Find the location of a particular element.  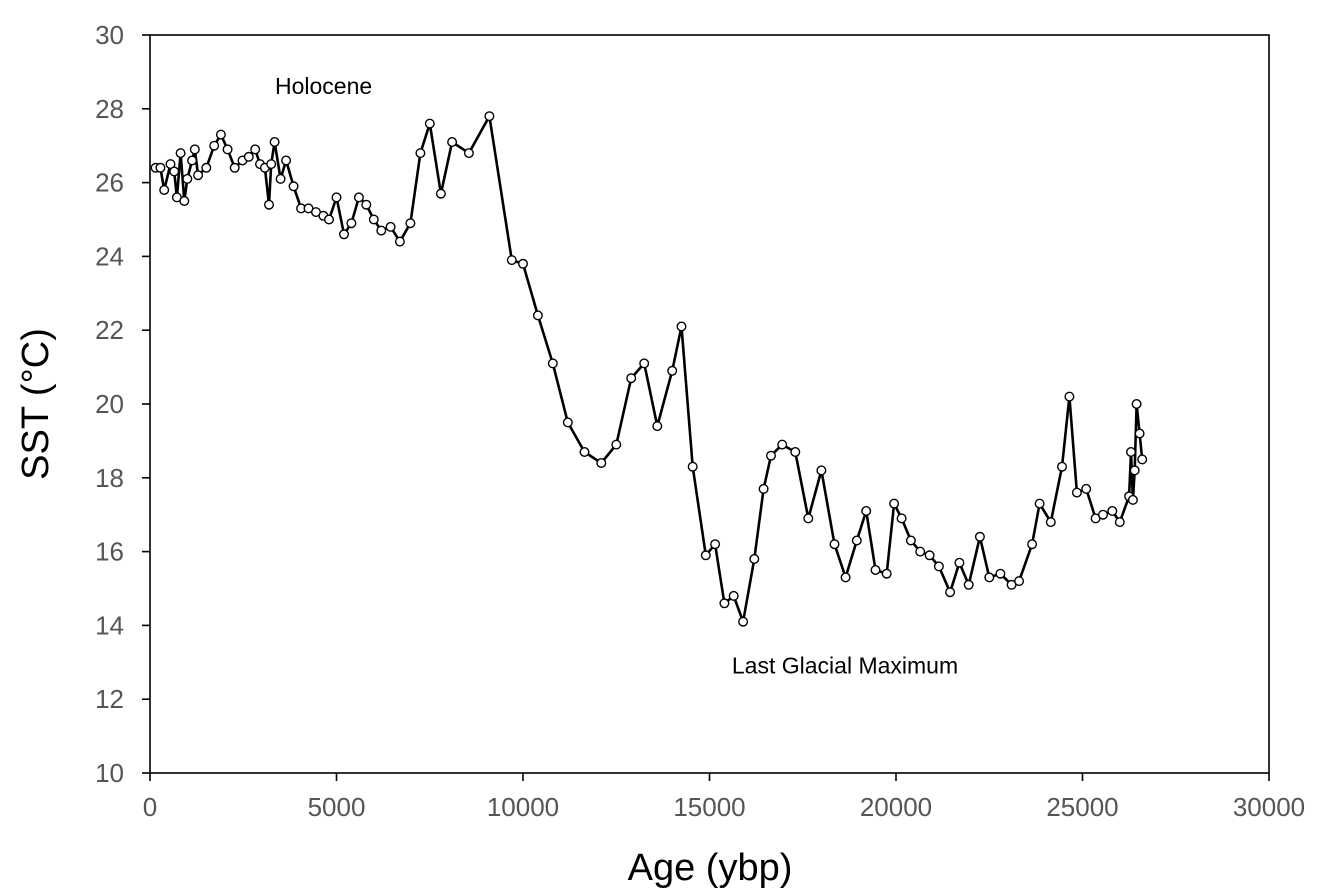

annotation-last-glacial-maximum: Last Glacial Maximum is located at coordinates (845, 665).